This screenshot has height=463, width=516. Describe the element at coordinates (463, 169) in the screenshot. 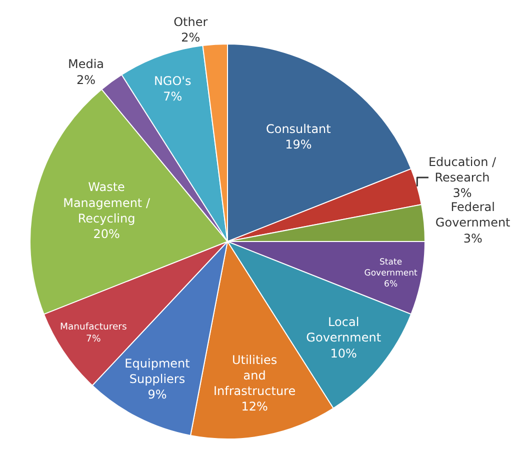

I see `slice-label: Education / Research` at that location.